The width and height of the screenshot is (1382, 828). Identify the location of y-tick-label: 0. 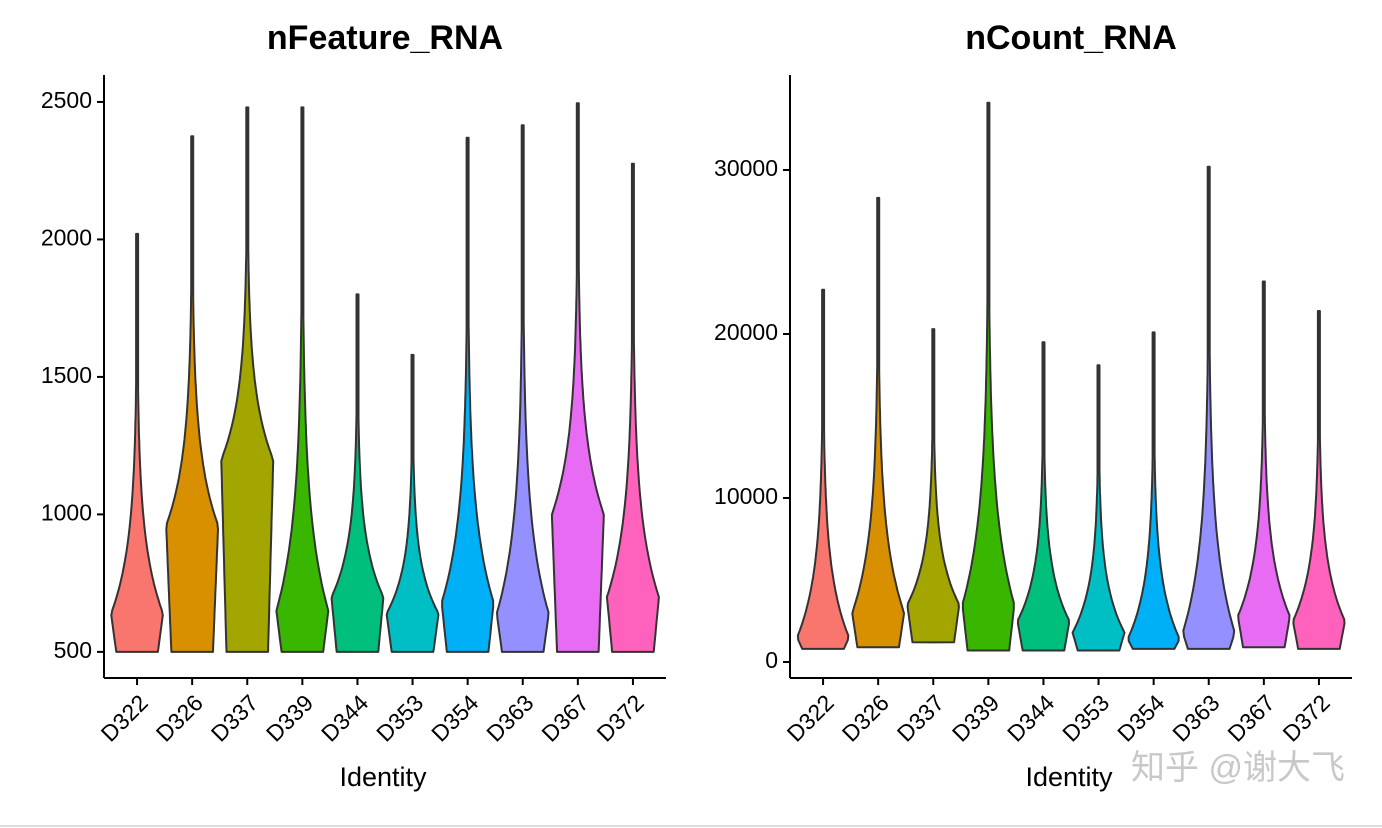
(771, 660).